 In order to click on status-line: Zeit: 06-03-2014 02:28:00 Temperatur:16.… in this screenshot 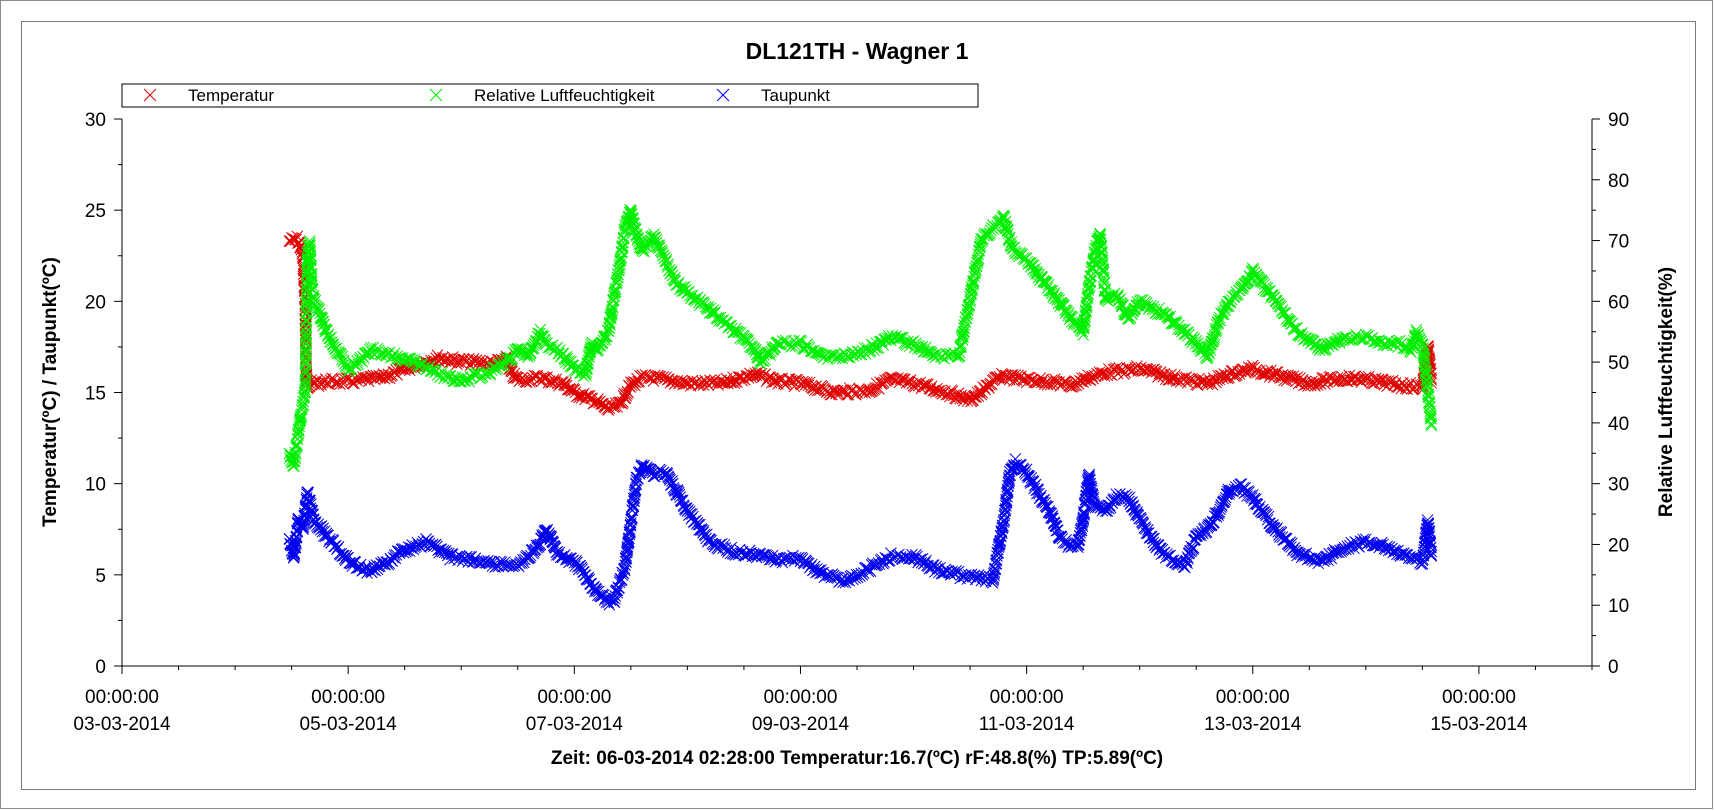, I will do `click(857, 758)`.